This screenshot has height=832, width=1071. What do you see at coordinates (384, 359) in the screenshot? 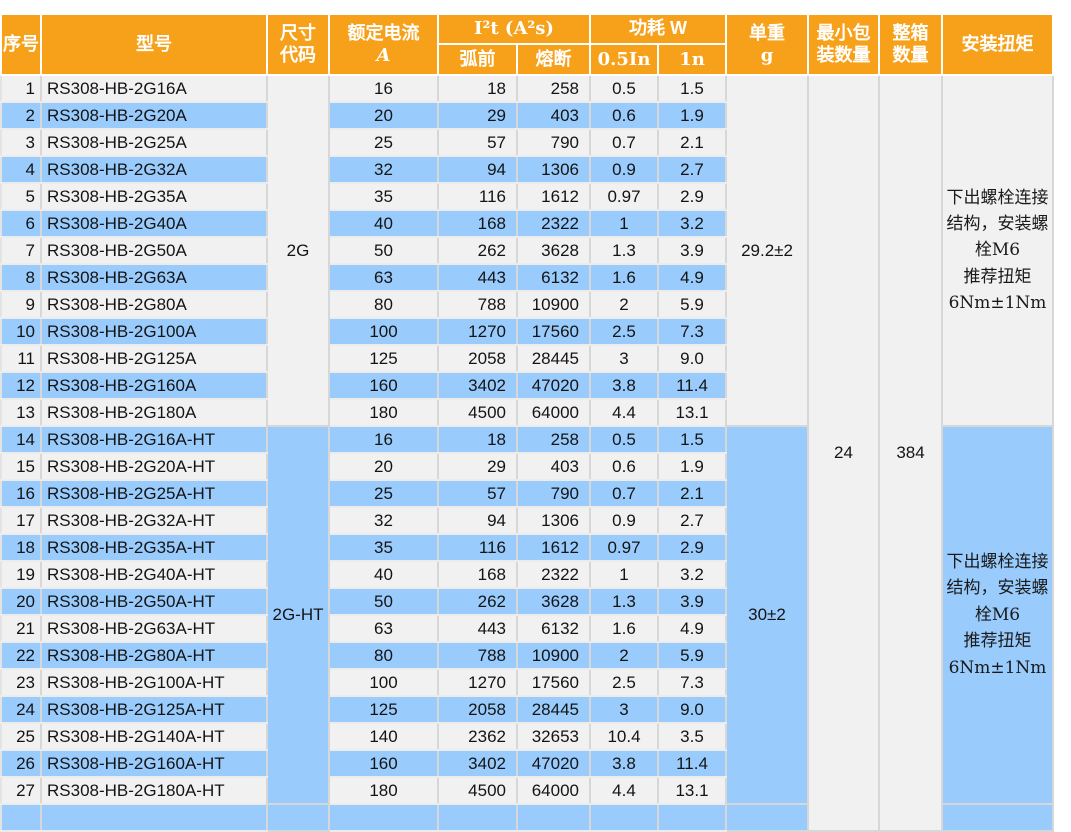
I see `rated-current-cell: 125` at bounding box center [384, 359].